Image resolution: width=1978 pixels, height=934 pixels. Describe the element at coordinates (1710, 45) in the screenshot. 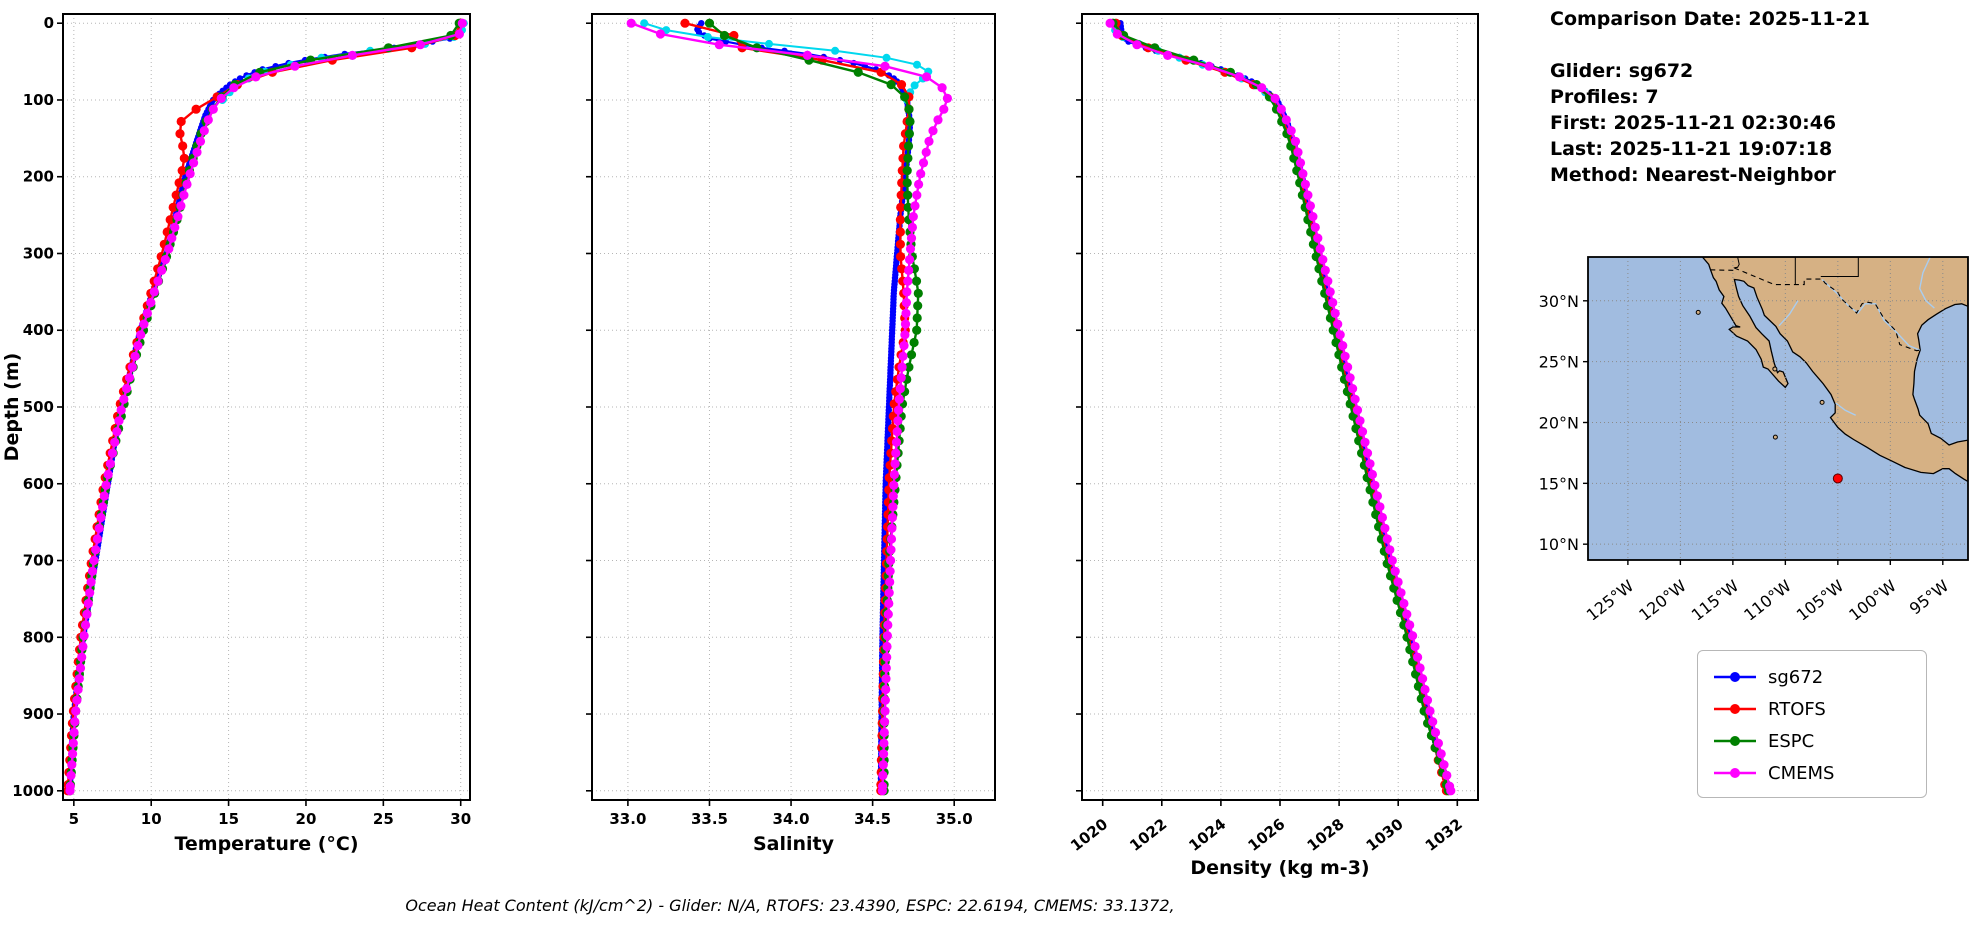

I see `info-spacer` at that location.